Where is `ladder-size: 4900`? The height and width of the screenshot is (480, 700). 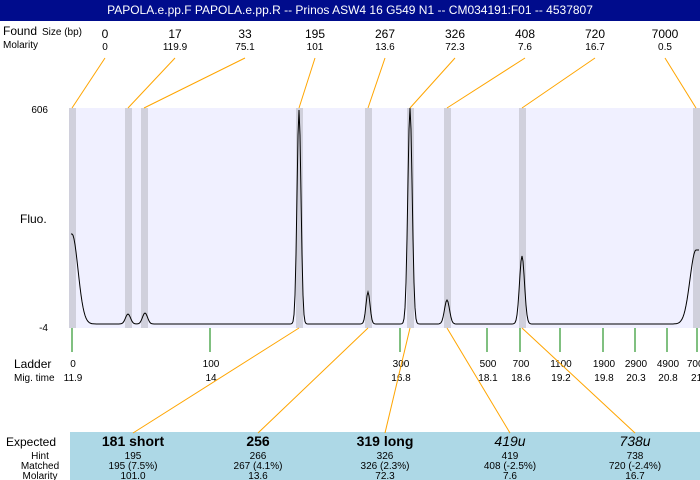 ladder-size: 4900 is located at coordinates (668, 364).